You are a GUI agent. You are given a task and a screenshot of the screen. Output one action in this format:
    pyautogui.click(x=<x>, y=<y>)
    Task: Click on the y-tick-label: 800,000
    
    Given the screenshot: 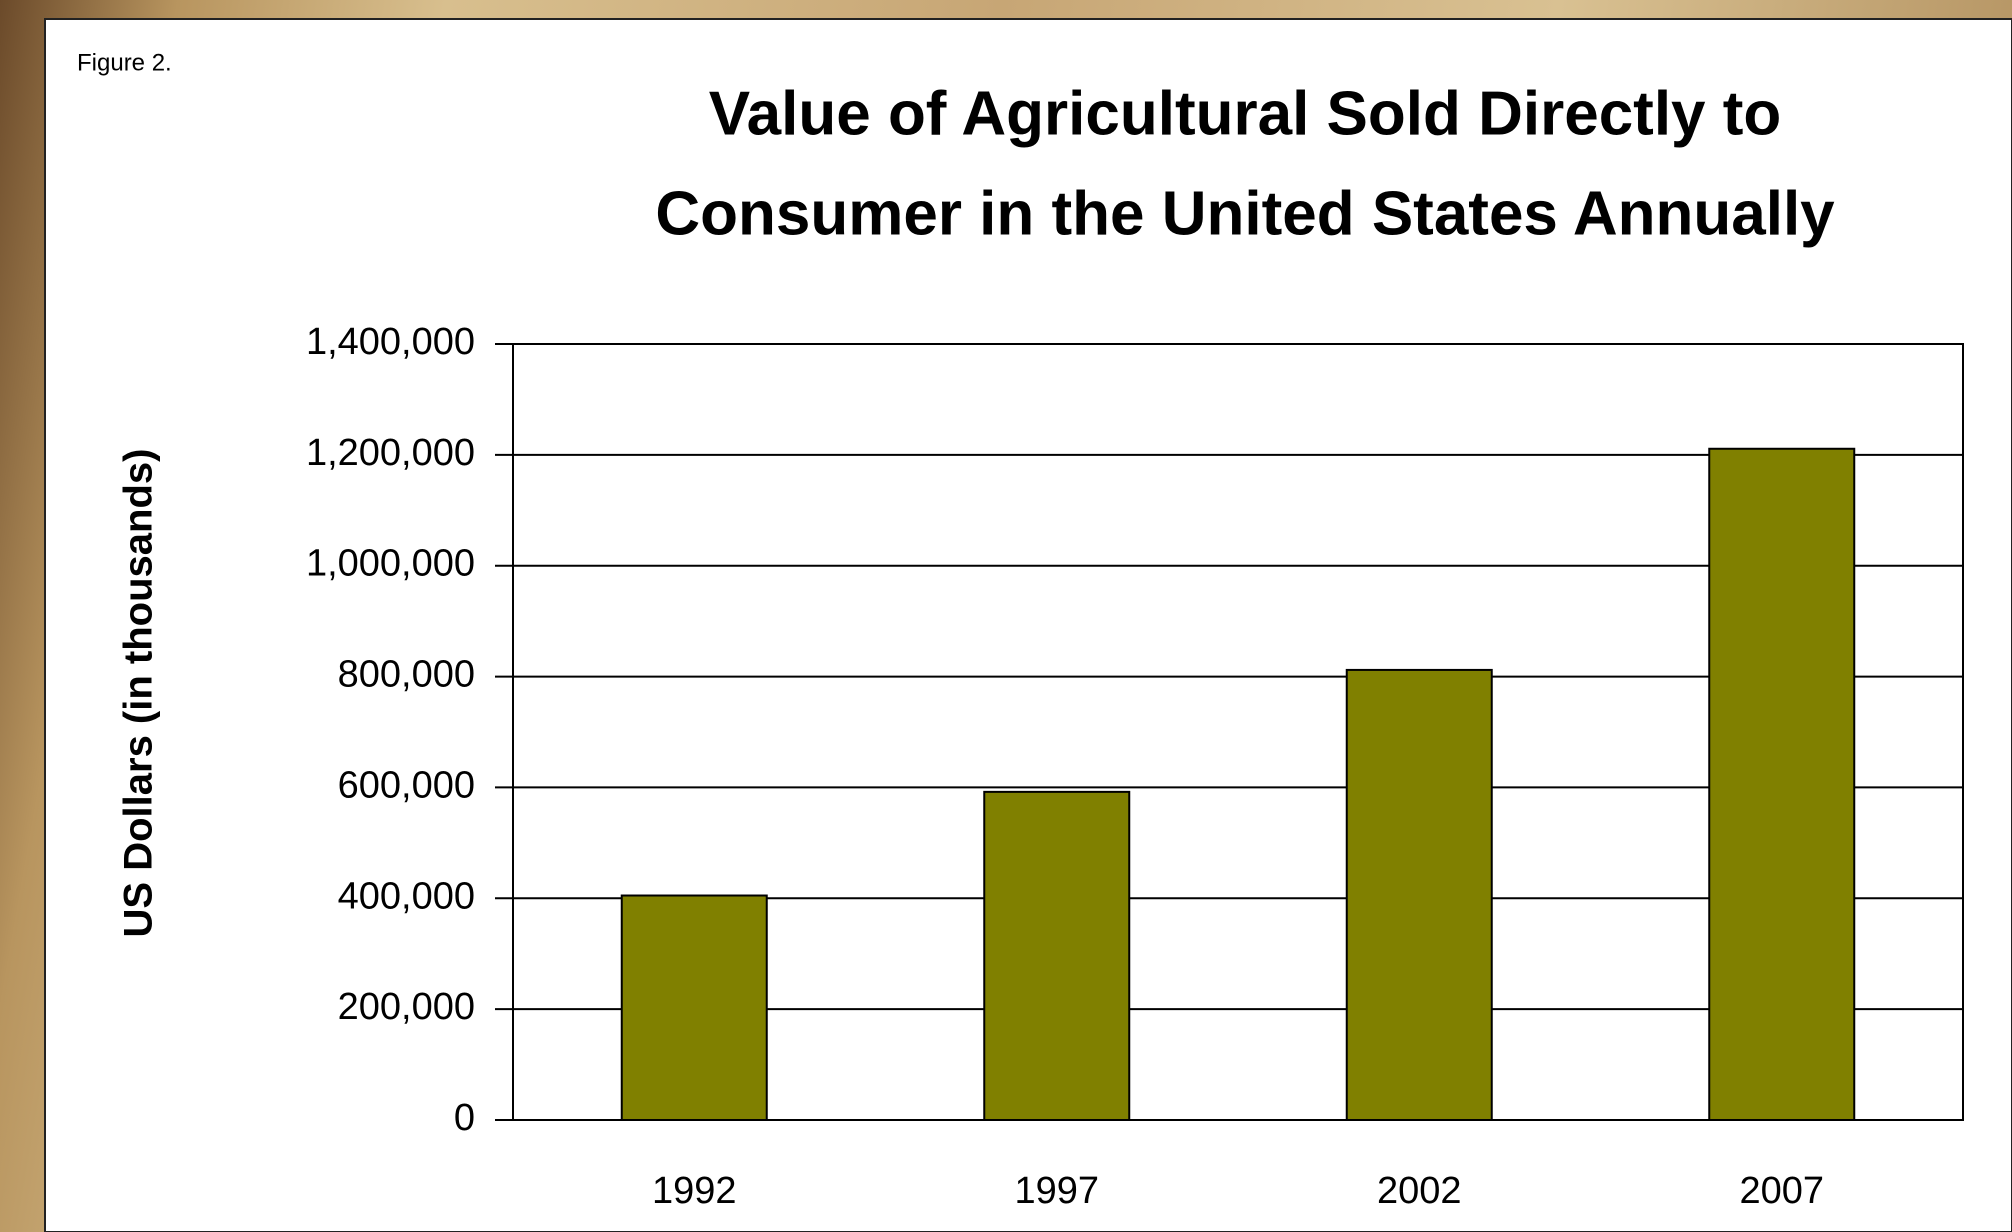 What is the action you would take?
    pyautogui.click(x=406, y=675)
    